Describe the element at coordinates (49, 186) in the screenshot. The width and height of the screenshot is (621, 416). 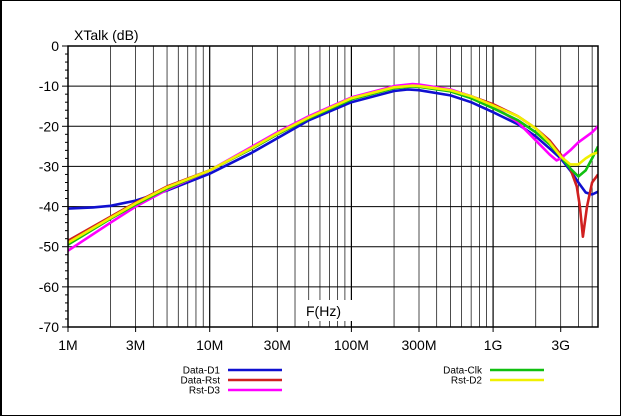
I see `y-tick-labels: 0 -10 -20 -30 -40 -50 -60 -70` at that location.